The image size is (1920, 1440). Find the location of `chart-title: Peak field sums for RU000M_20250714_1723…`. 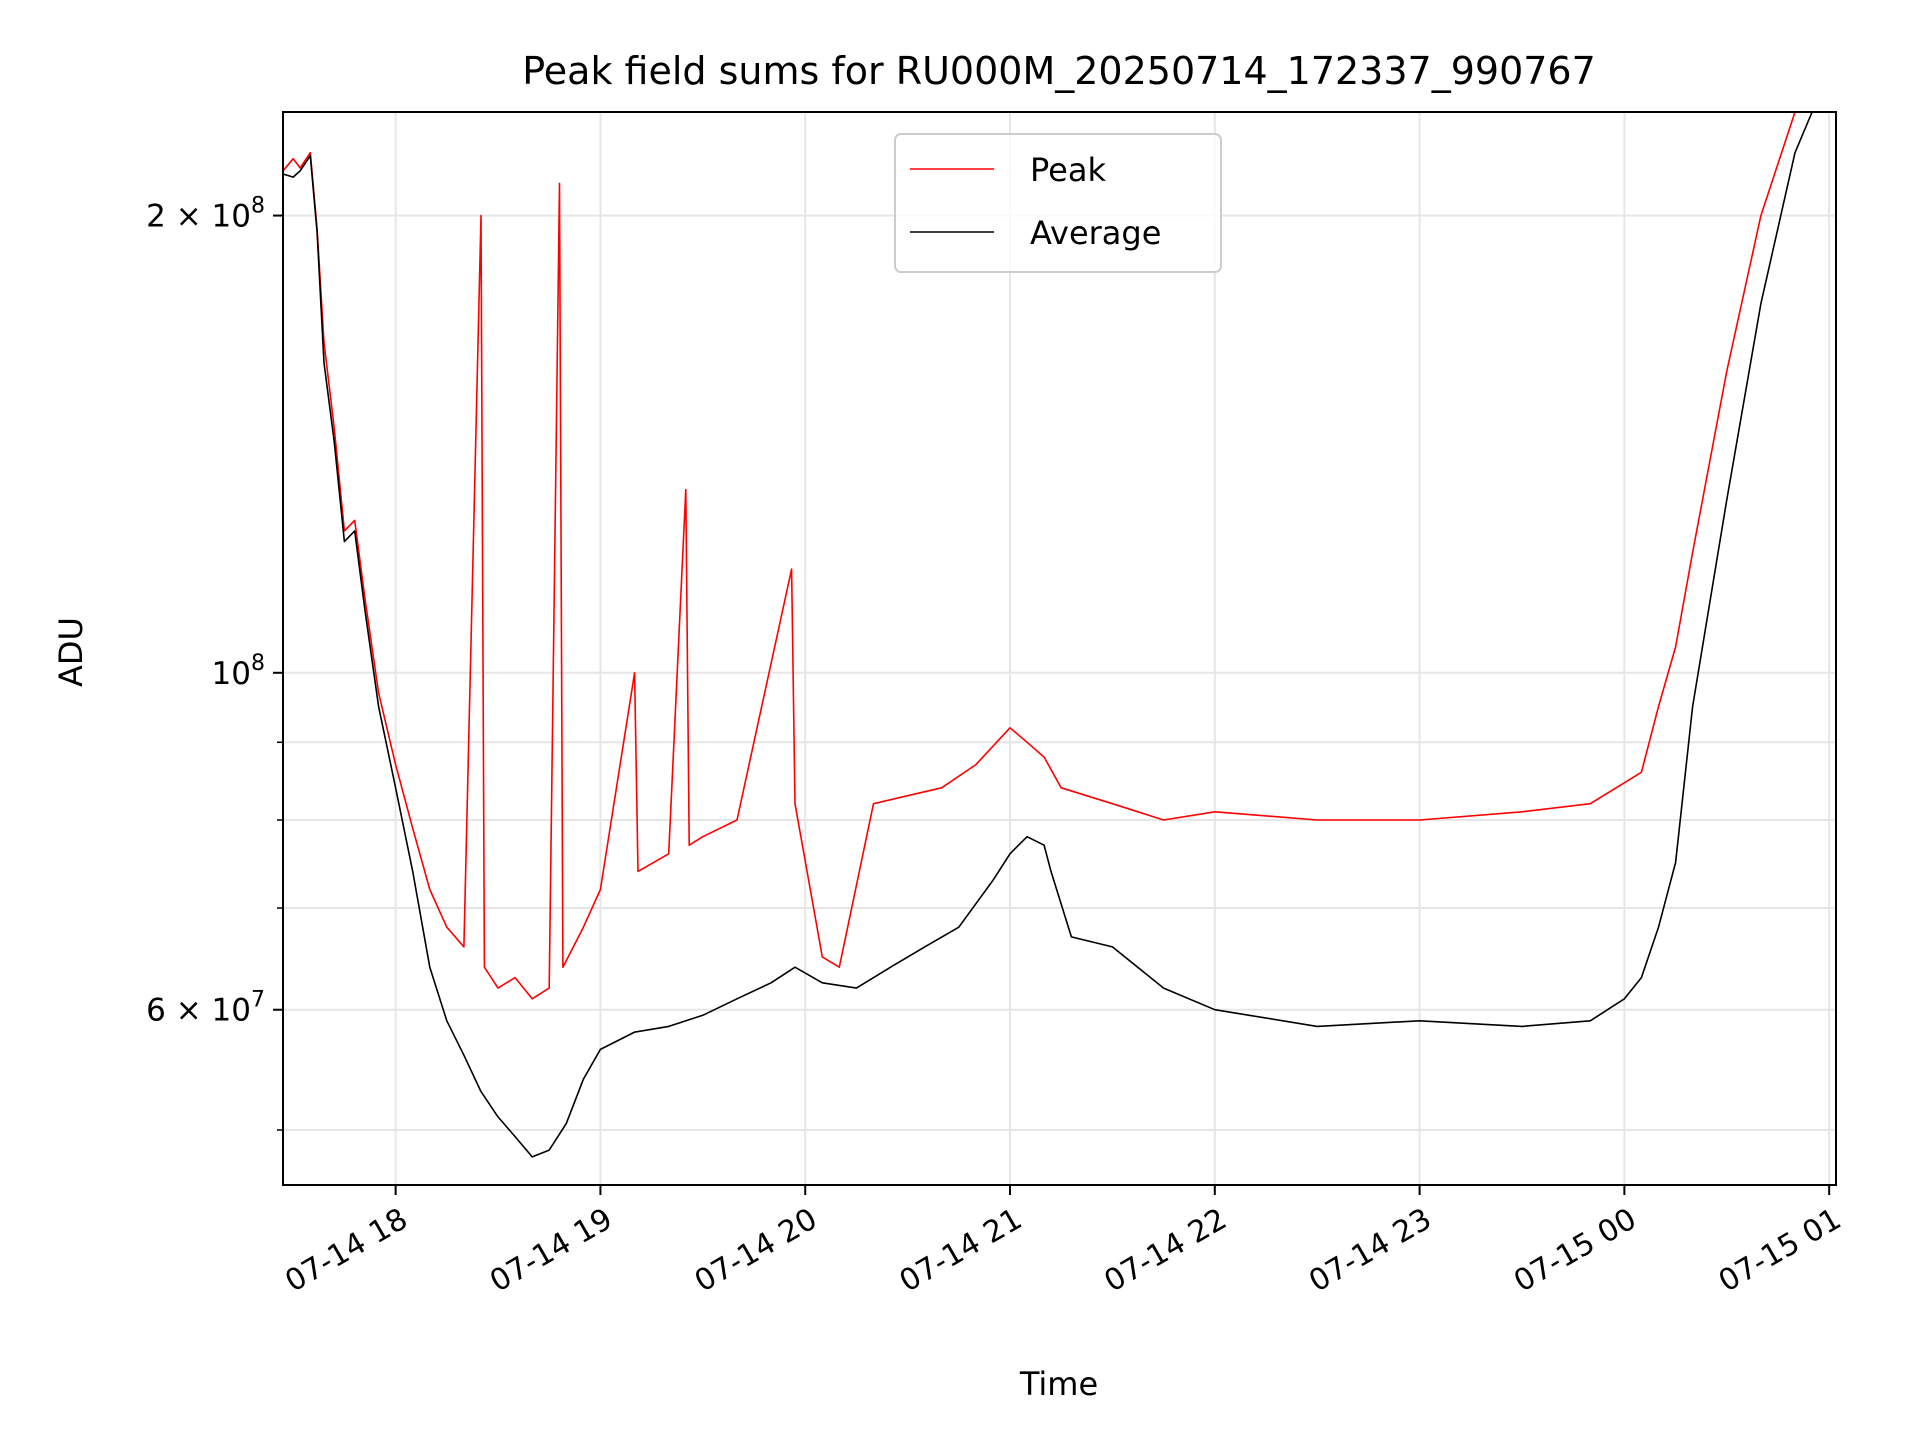

chart-title: Peak field sums for RU000M_20250714_1723… is located at coordinates (1059, 71).